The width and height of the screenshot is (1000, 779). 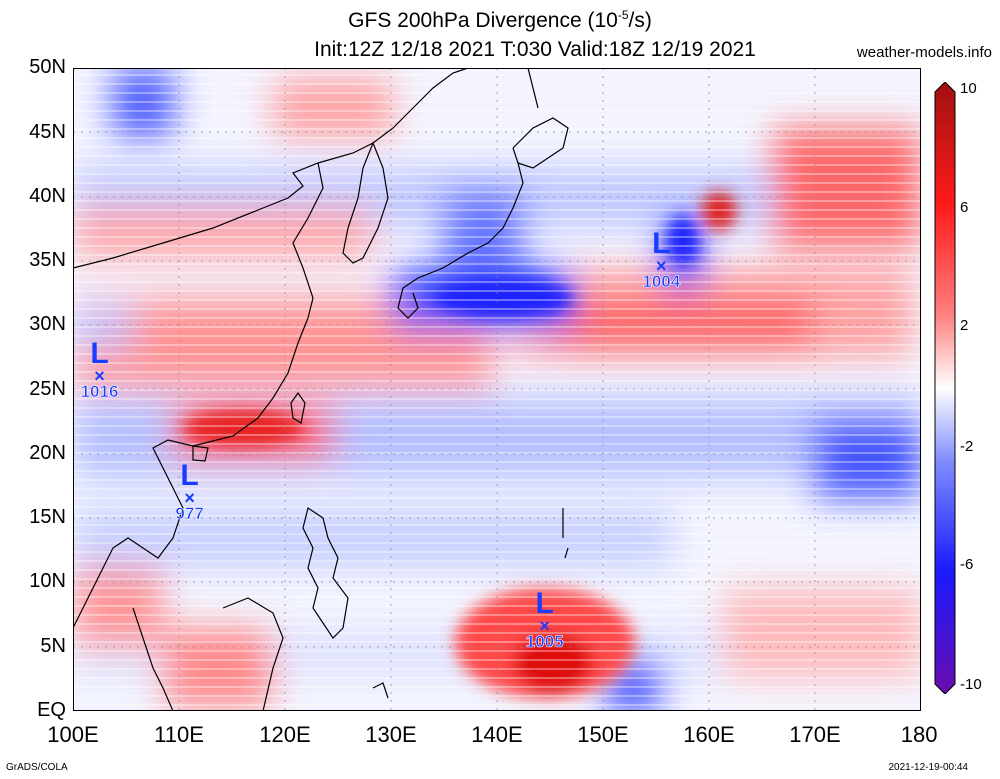 I want to click on lat-label: 15N, so click(x=47, y=517).